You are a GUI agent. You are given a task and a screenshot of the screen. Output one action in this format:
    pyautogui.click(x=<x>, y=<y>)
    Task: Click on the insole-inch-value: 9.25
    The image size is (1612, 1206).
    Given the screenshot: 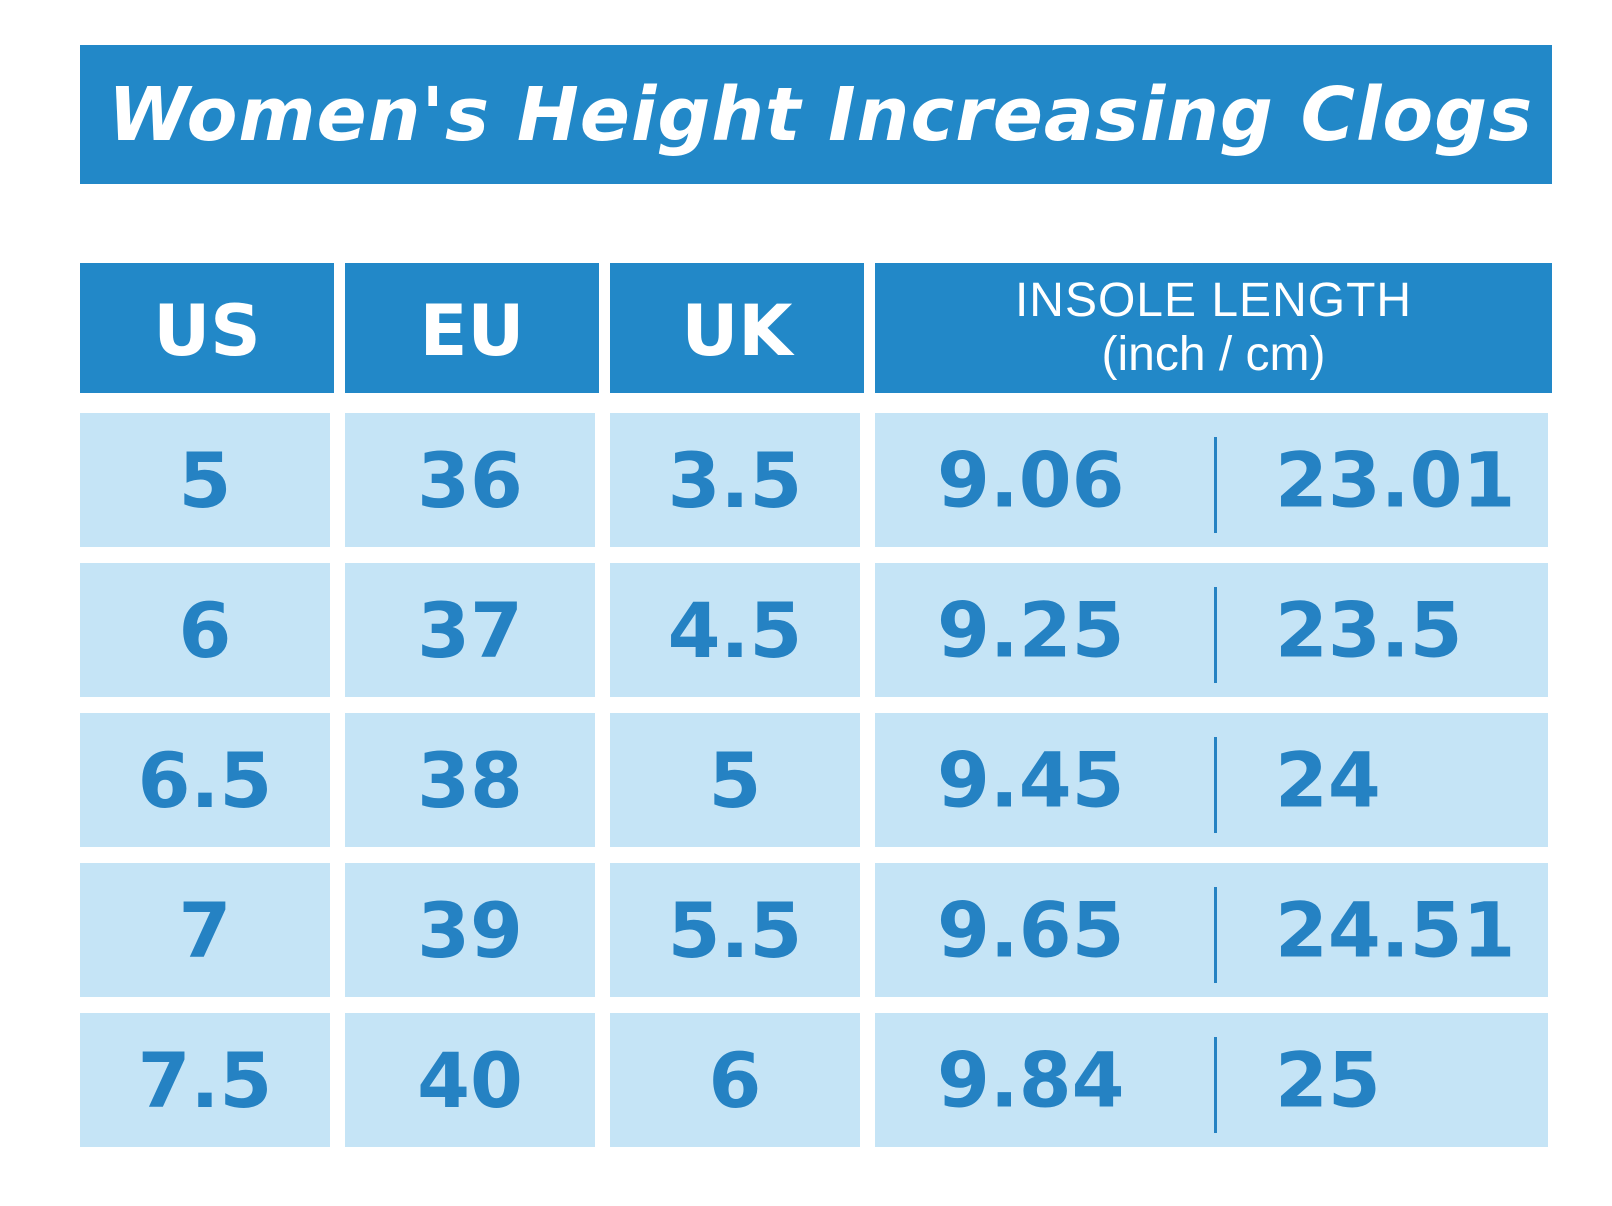 What is the action you would take?
    pyautogui.click(x=1031, y=630)
    